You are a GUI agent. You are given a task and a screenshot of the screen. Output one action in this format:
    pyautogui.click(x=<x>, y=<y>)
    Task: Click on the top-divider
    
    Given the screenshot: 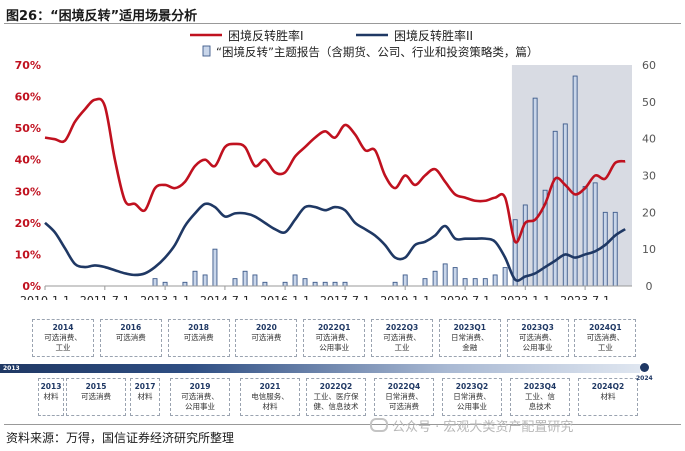 What is the action you would take?
    pyautogui.click(x=342, y=23)
    